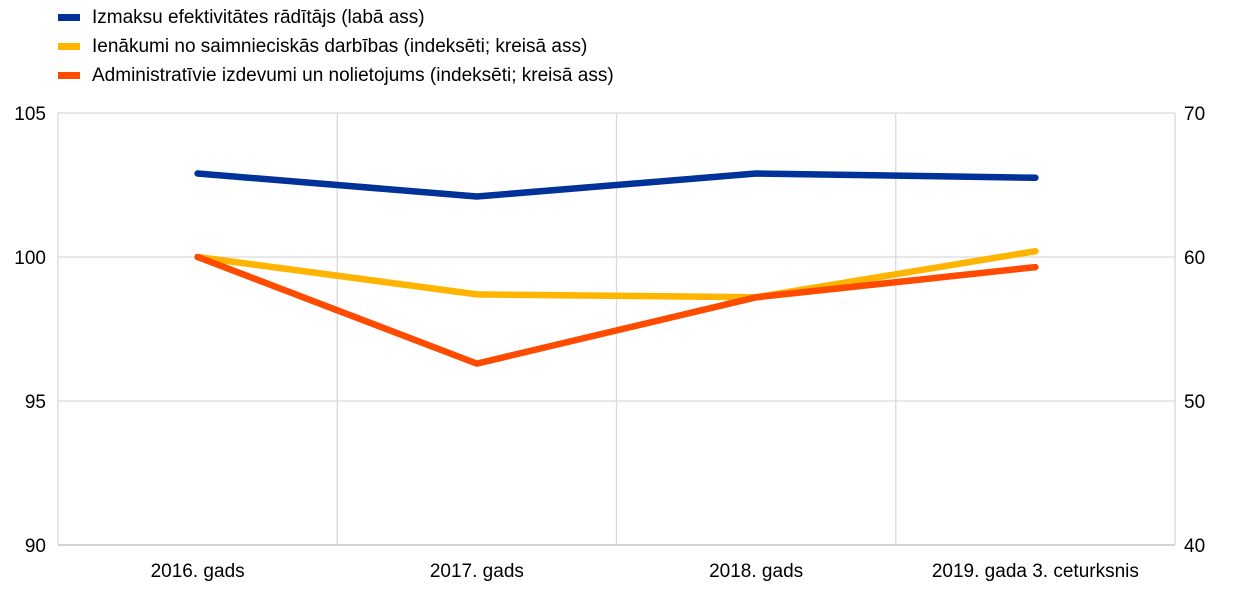  What do you see at coordinates (1035, 571) in the screenshot?
I see `x-tick-label: 2019. gada 3. ceturksnis` at bounding box center [1035, 571].